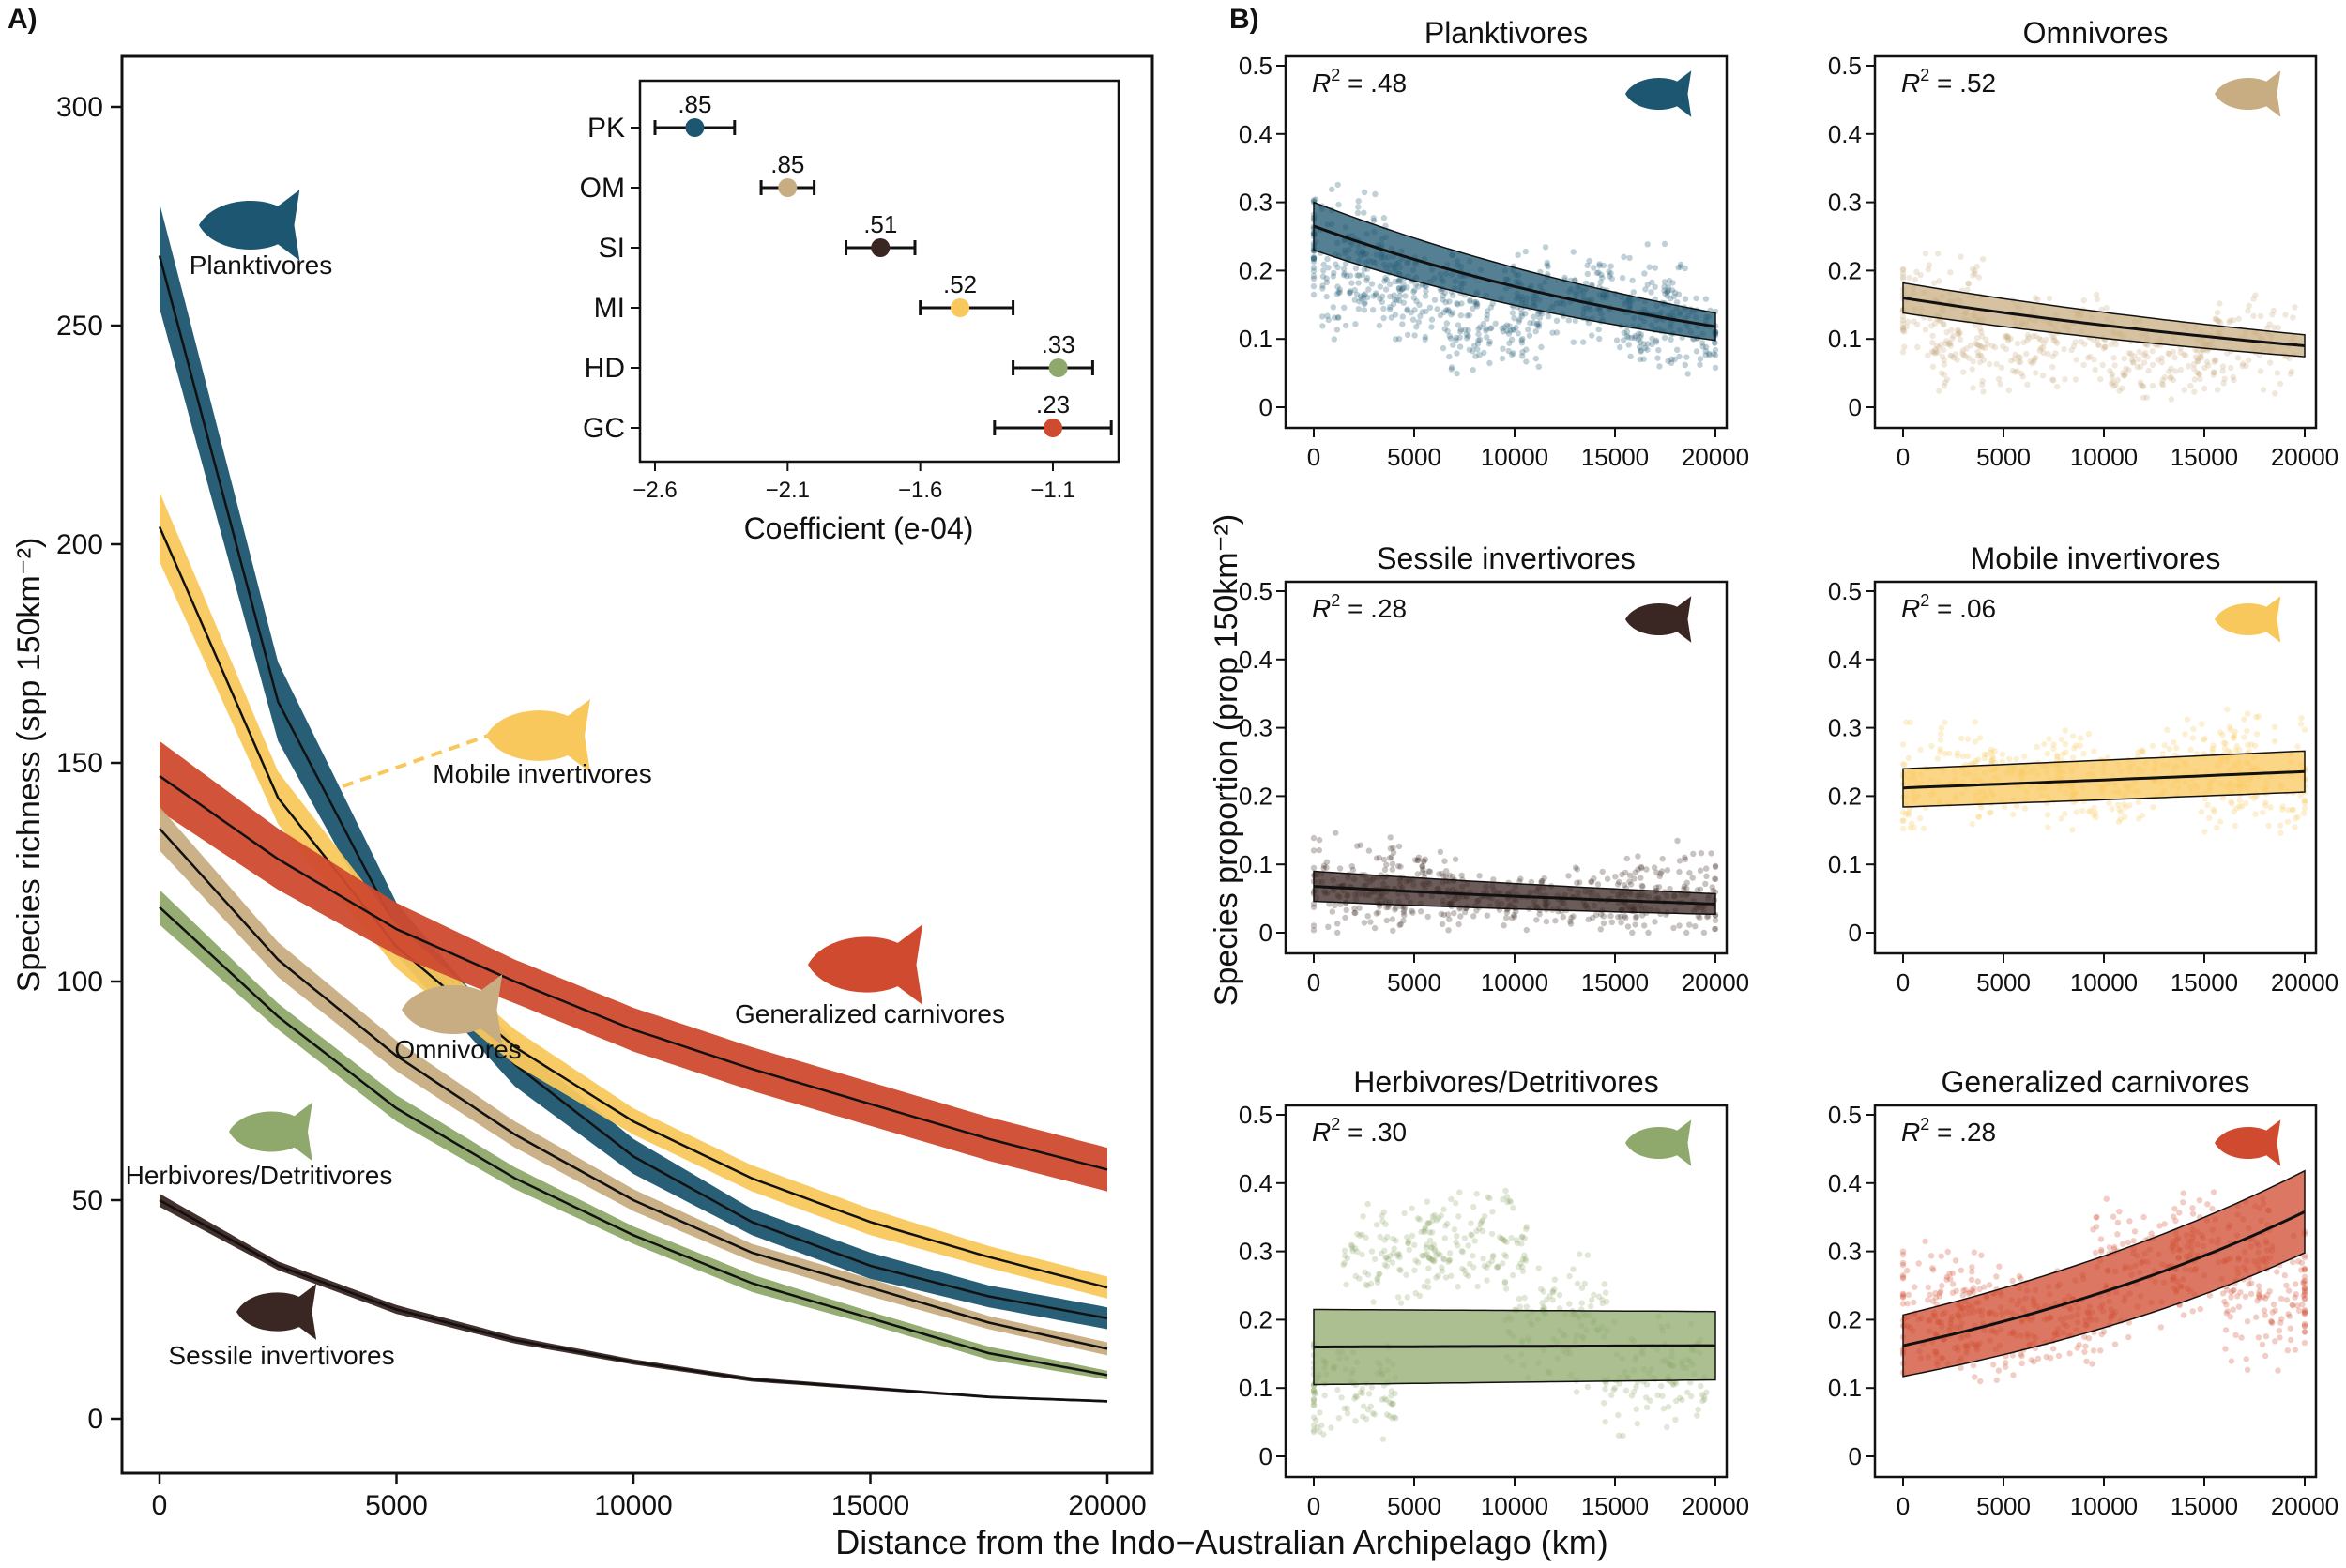 The height and width of the screenshot is (1568, 2346). I want to click on y-tick-label: 250, so click(79, 326).